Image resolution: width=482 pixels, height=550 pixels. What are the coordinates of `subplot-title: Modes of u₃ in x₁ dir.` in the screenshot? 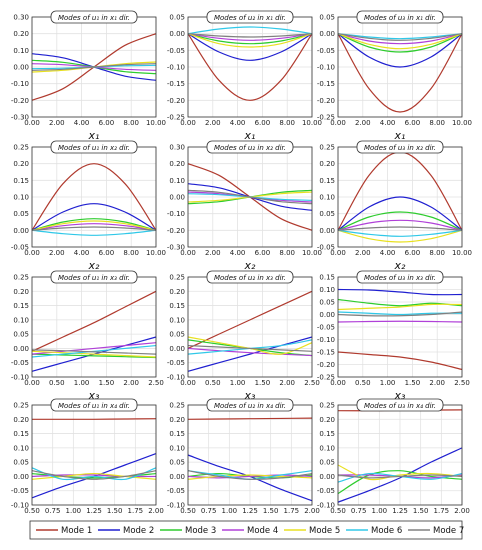 It's located at (400, 18).